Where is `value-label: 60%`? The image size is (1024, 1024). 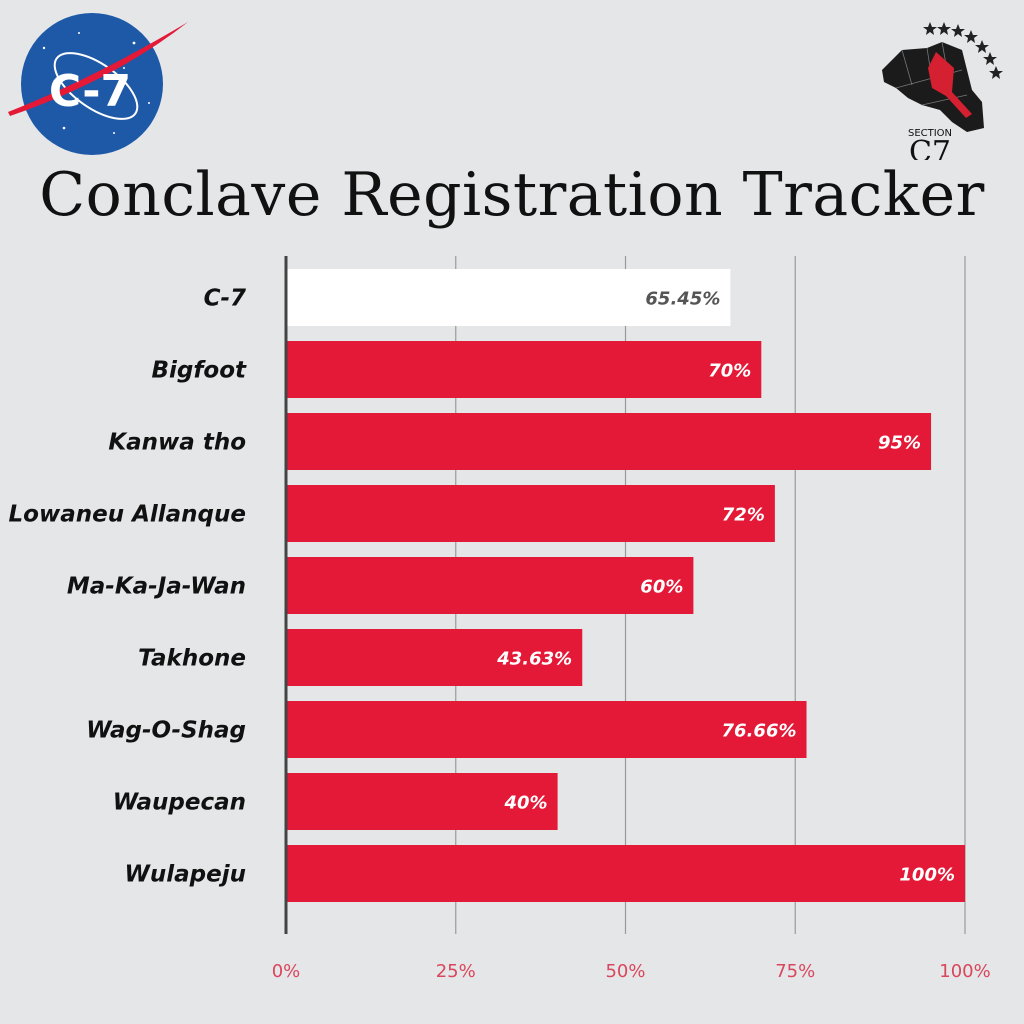
value-label: 60% is located at coordinates (661, 587).